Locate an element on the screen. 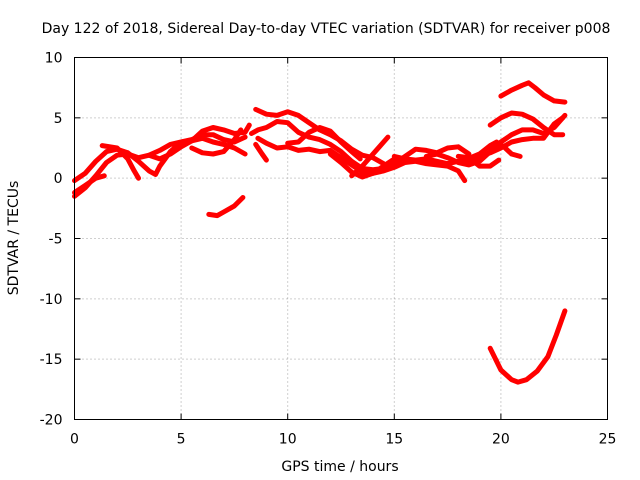 This screenshot has width=640, height=480. y-axis-label: SDTVAR / TECUs is located at coordinates (14, 238).